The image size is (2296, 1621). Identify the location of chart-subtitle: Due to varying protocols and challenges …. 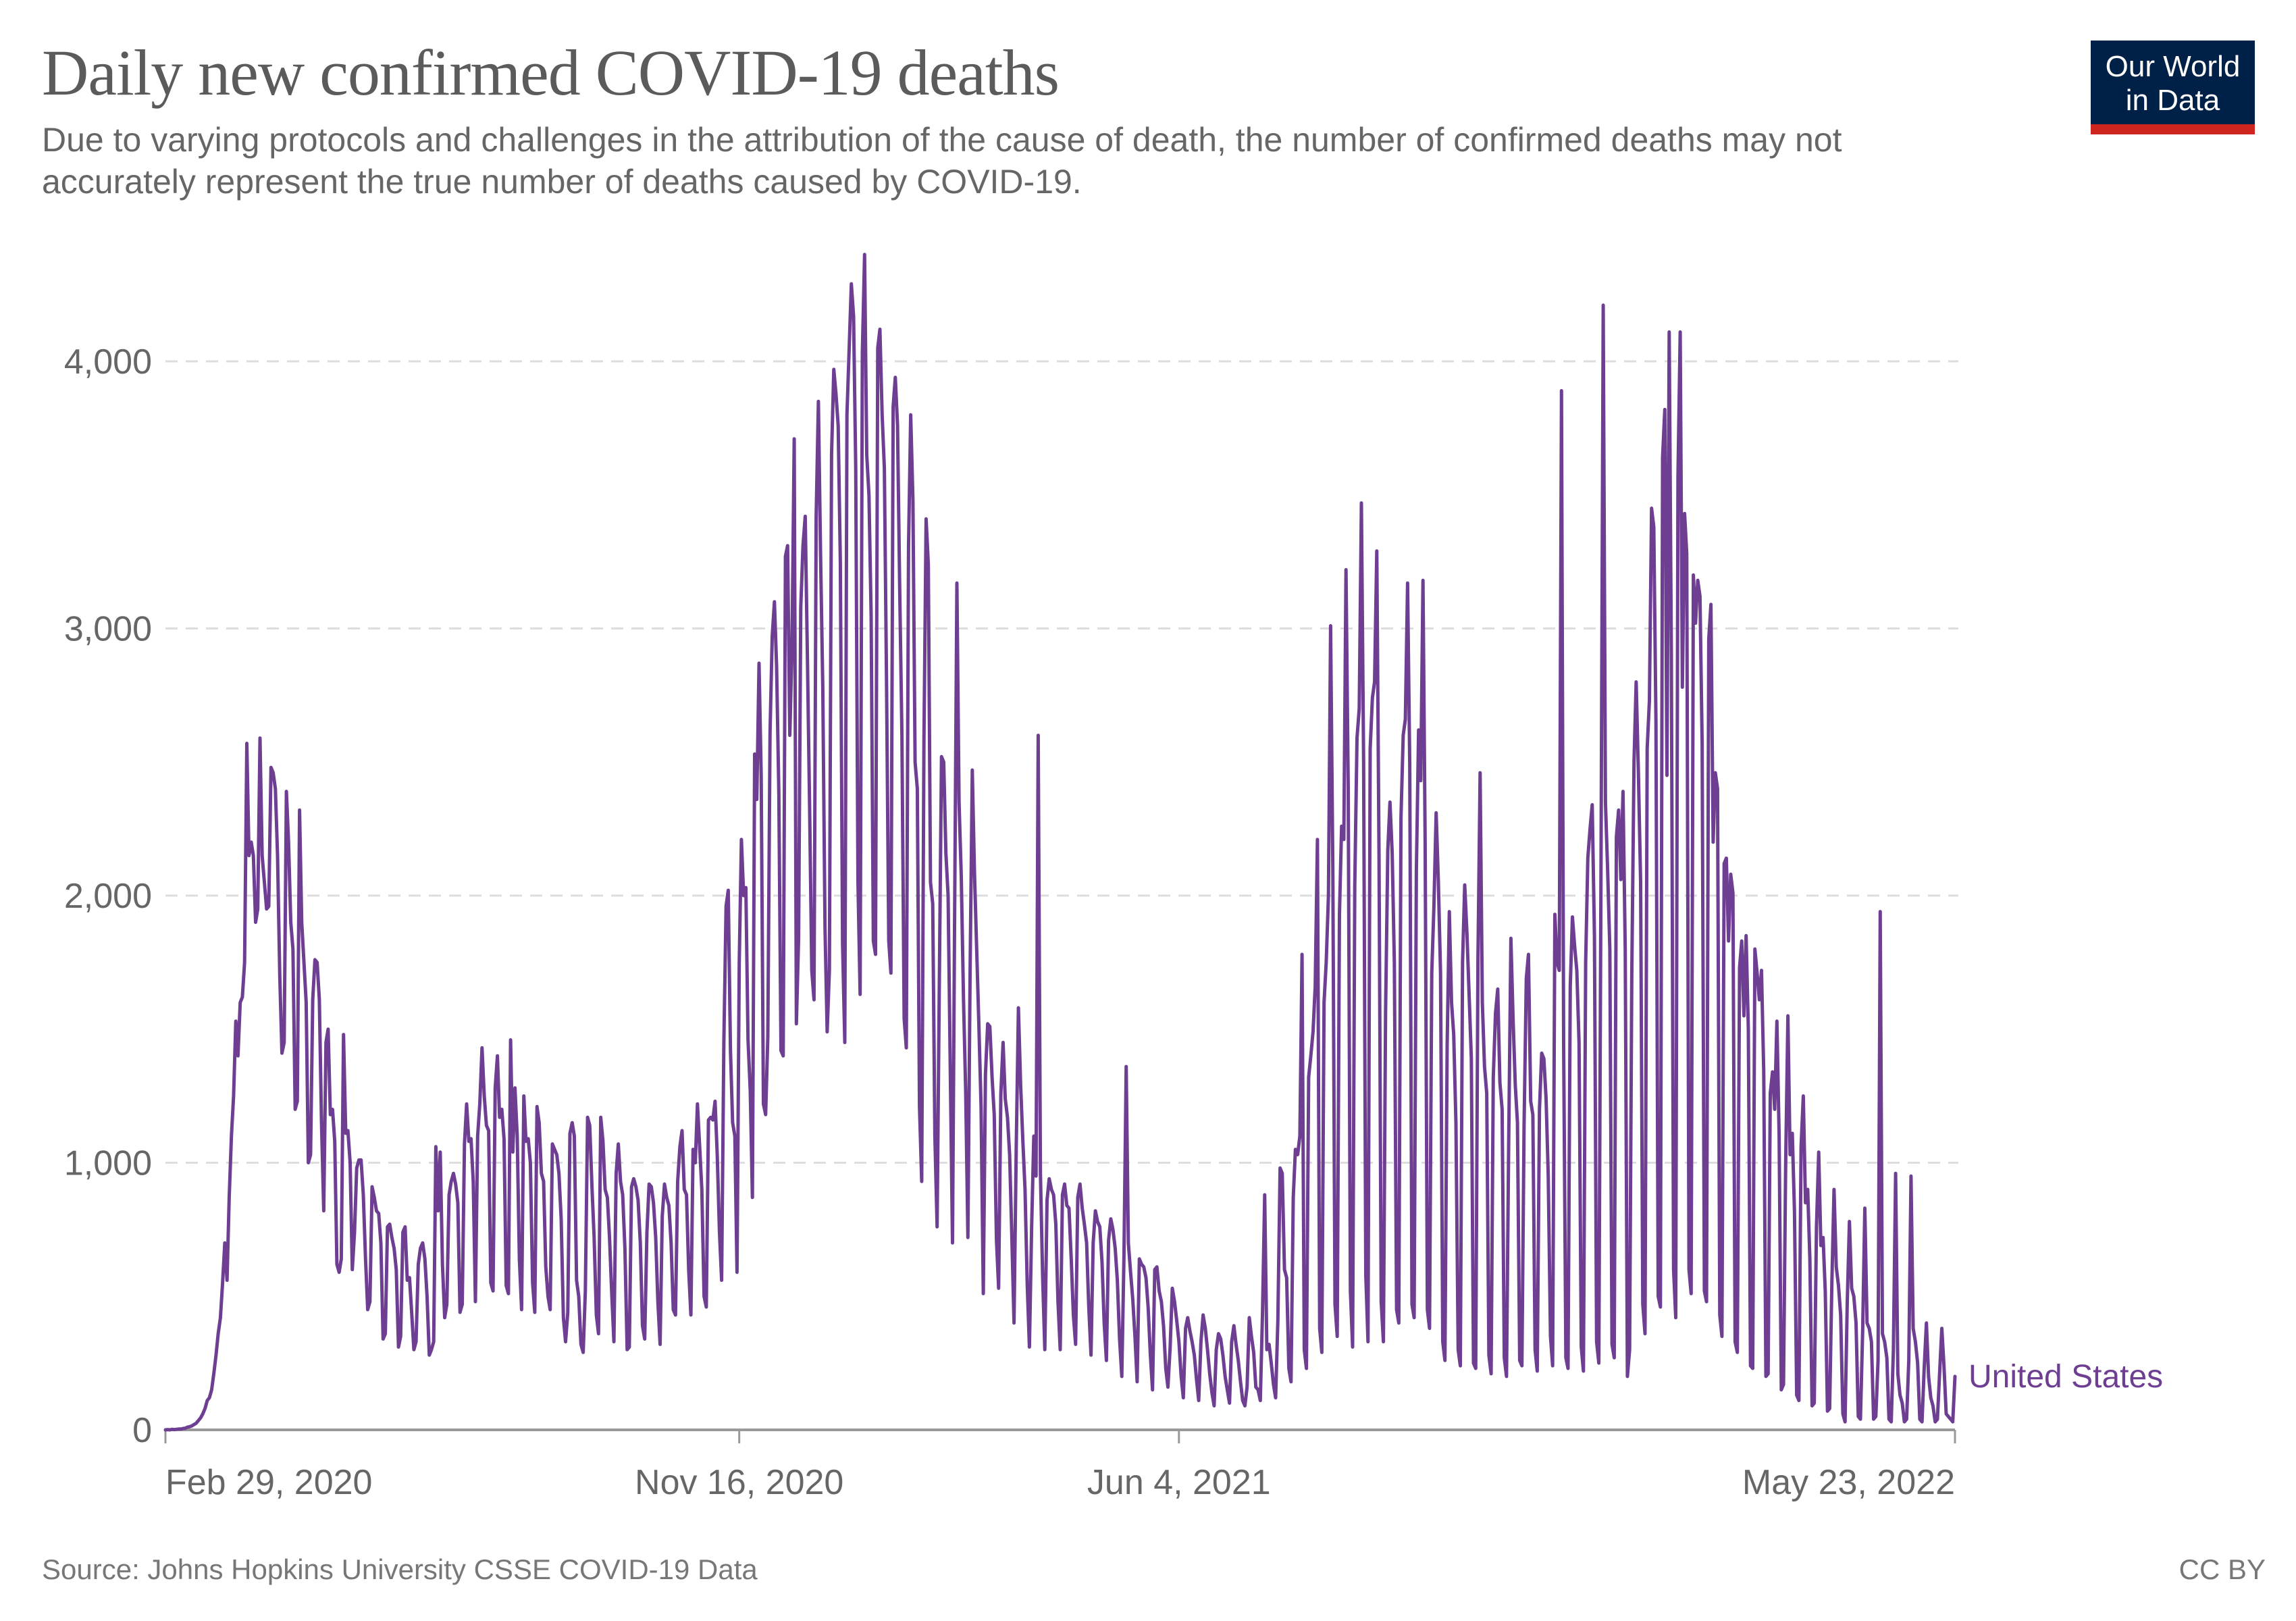
(942, 161).